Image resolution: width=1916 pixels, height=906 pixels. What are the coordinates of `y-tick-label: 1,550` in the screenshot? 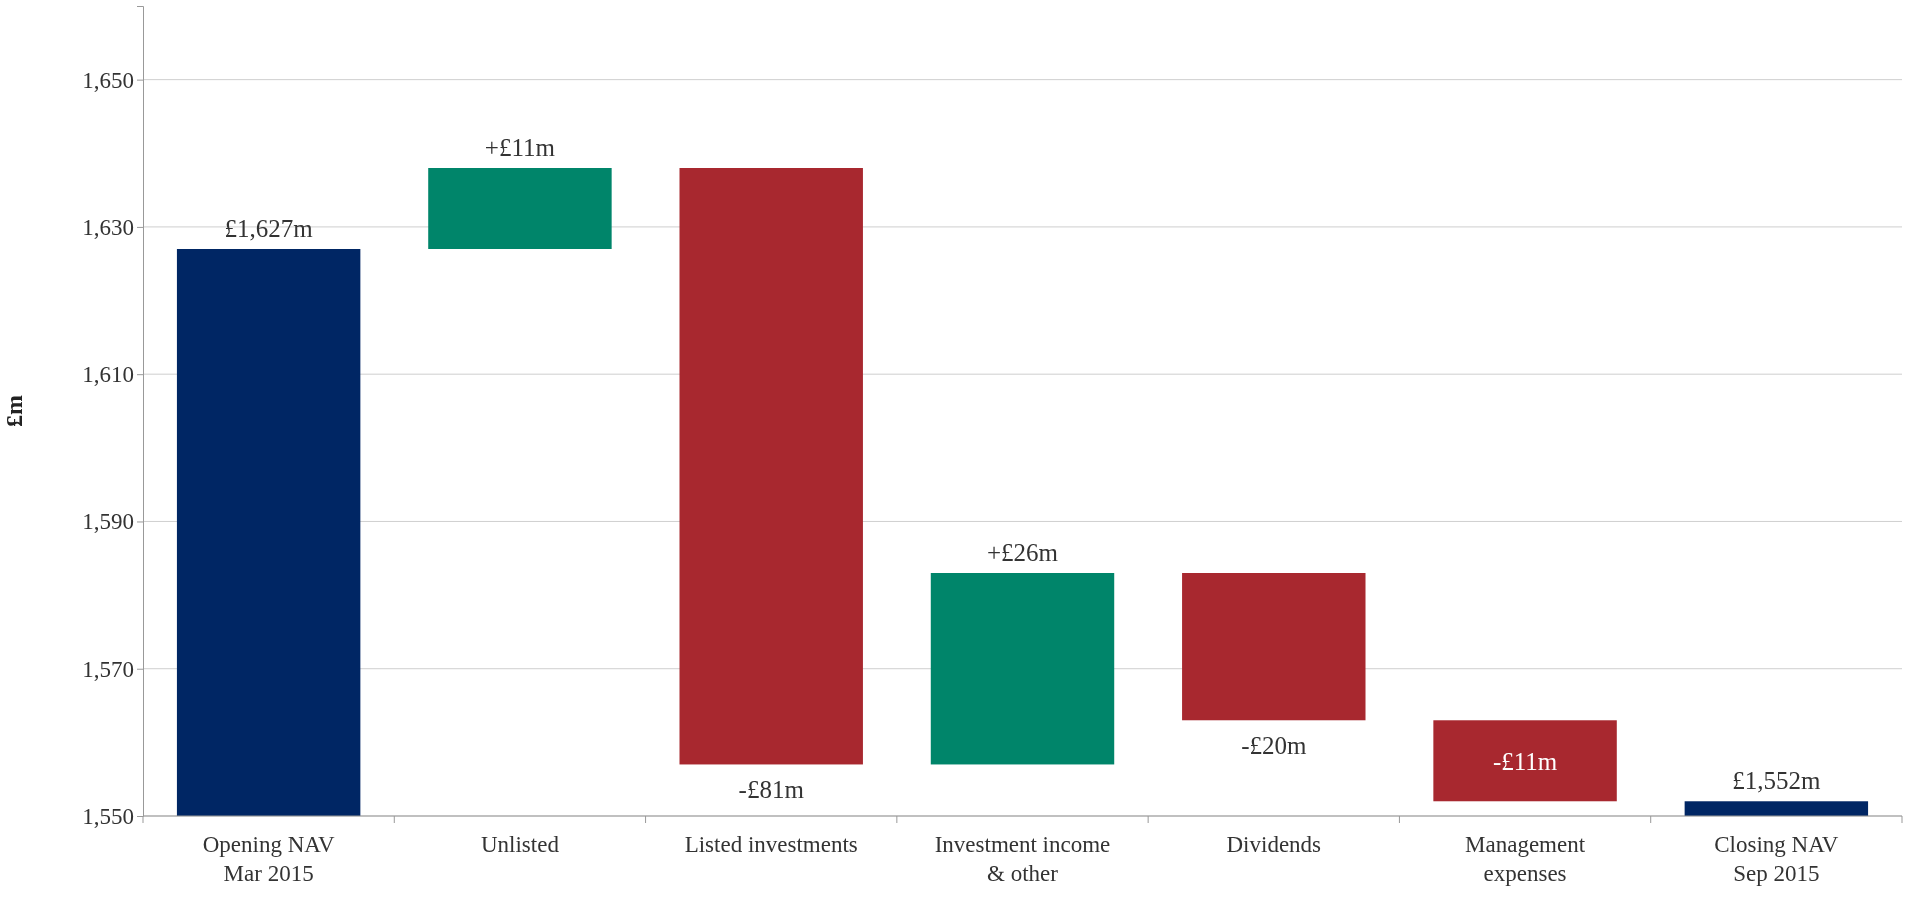 It's located at (108, 816).